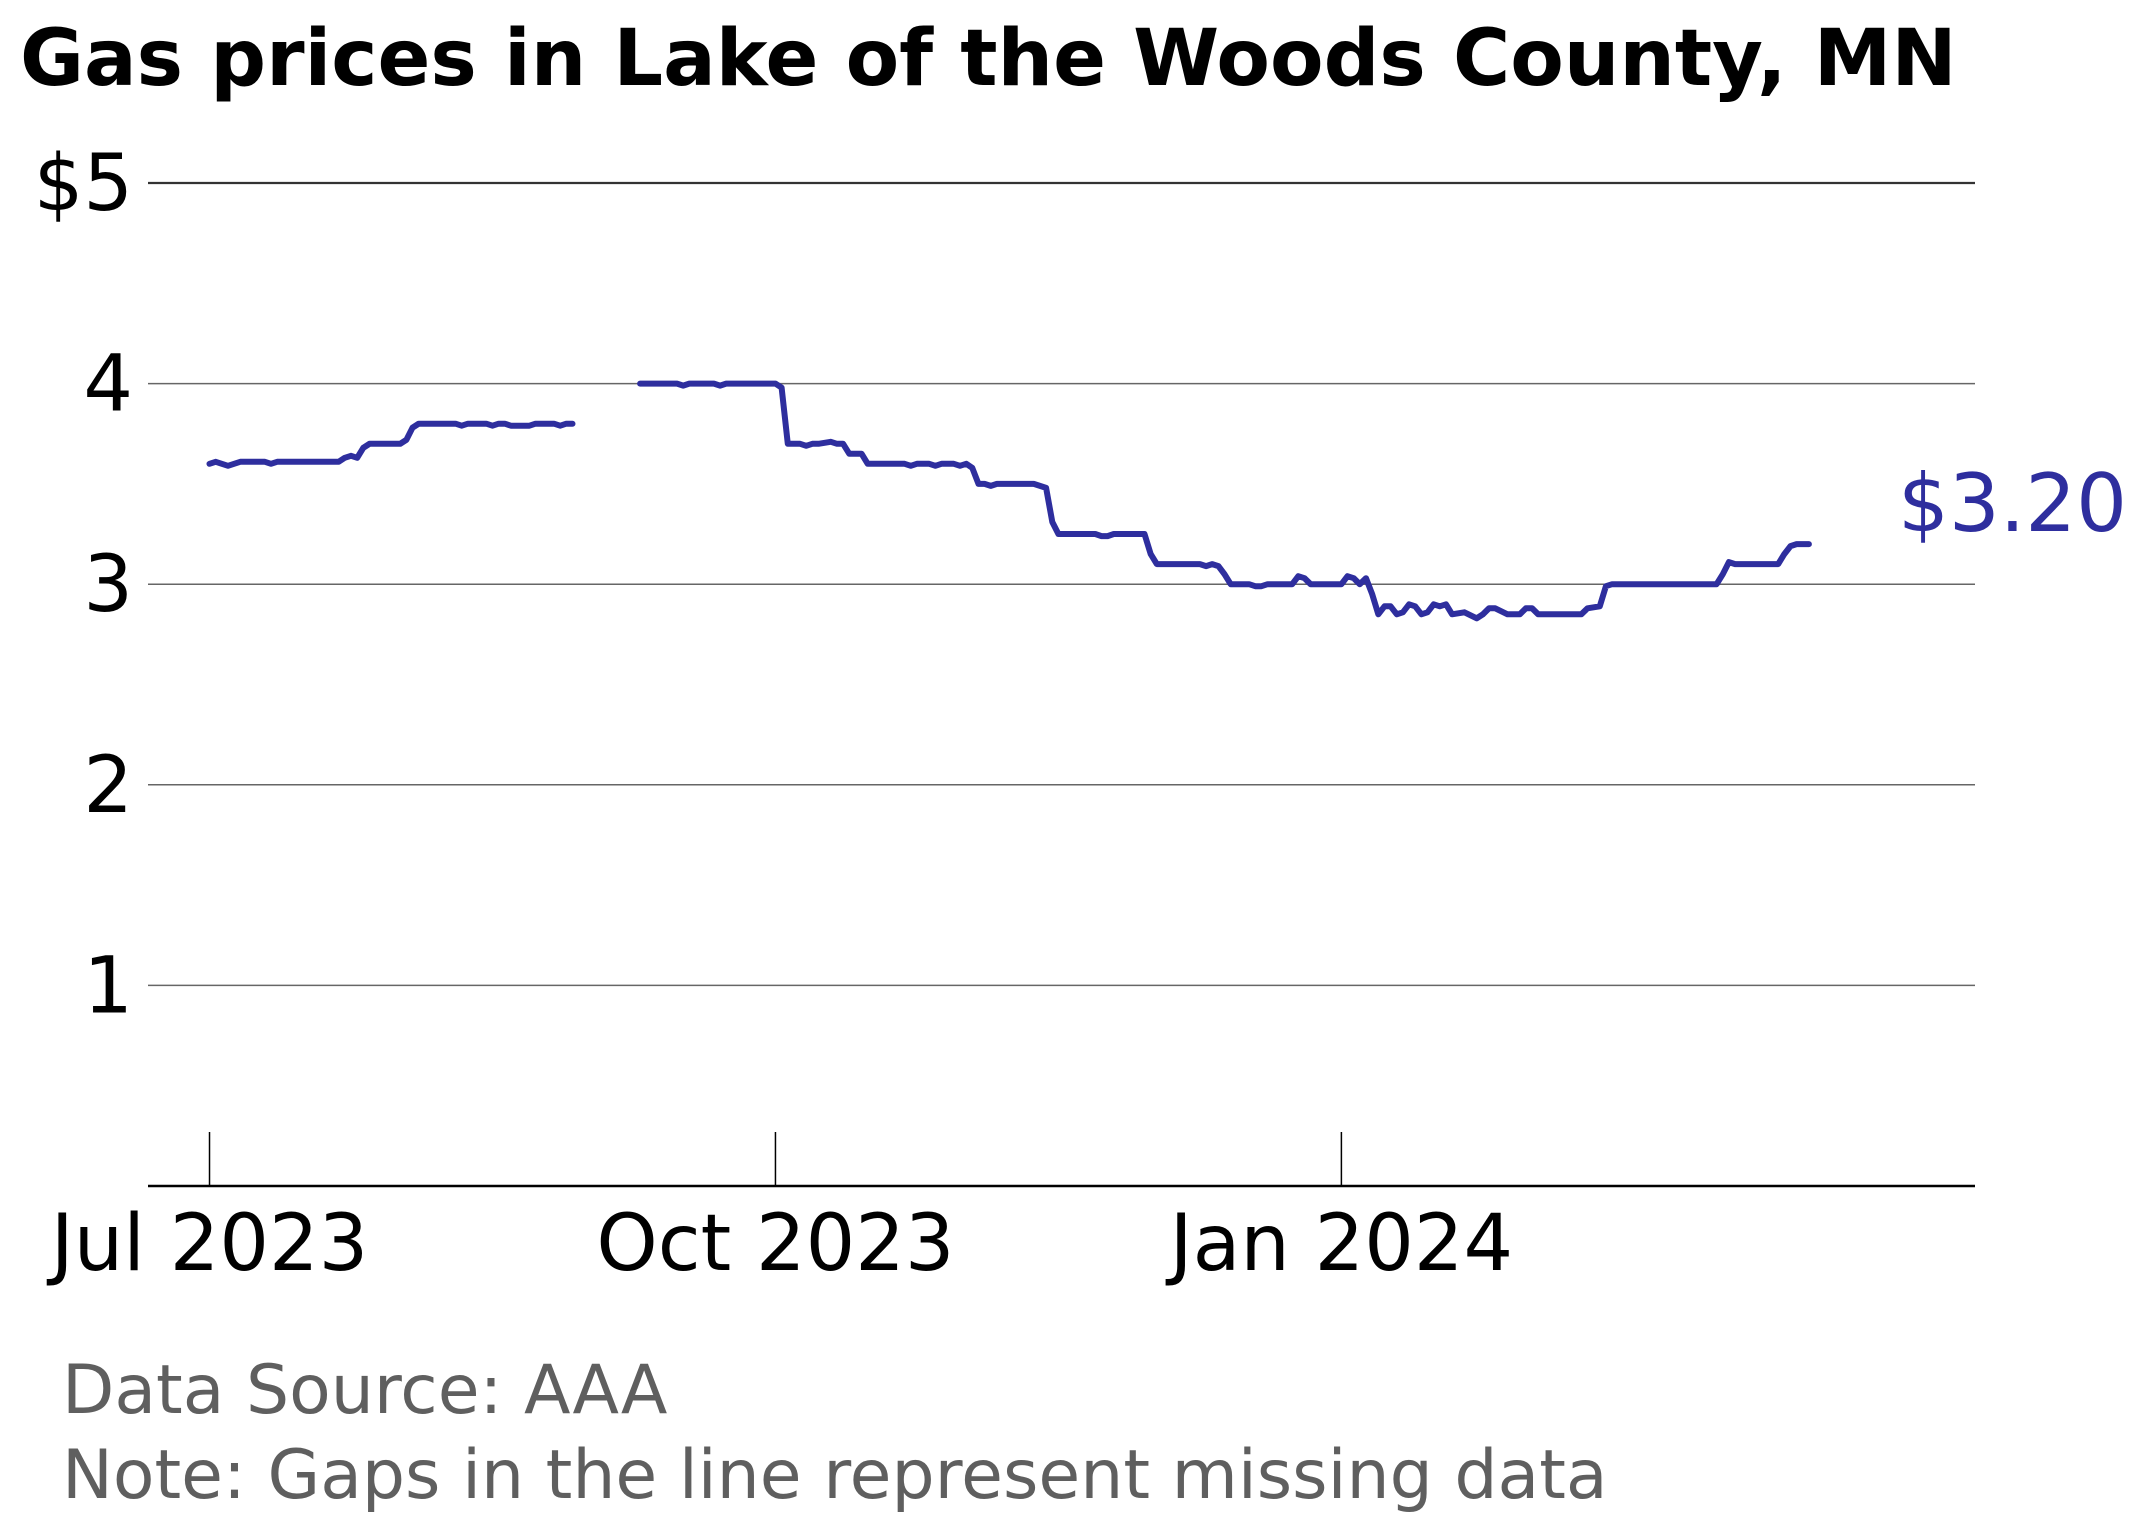 The width and height of the screenshot is (2142, 1524). What do you see at coordinates (108, 786) in the screenshot?
I see `y-tick-label: 2` at bounding box center [108, 786].